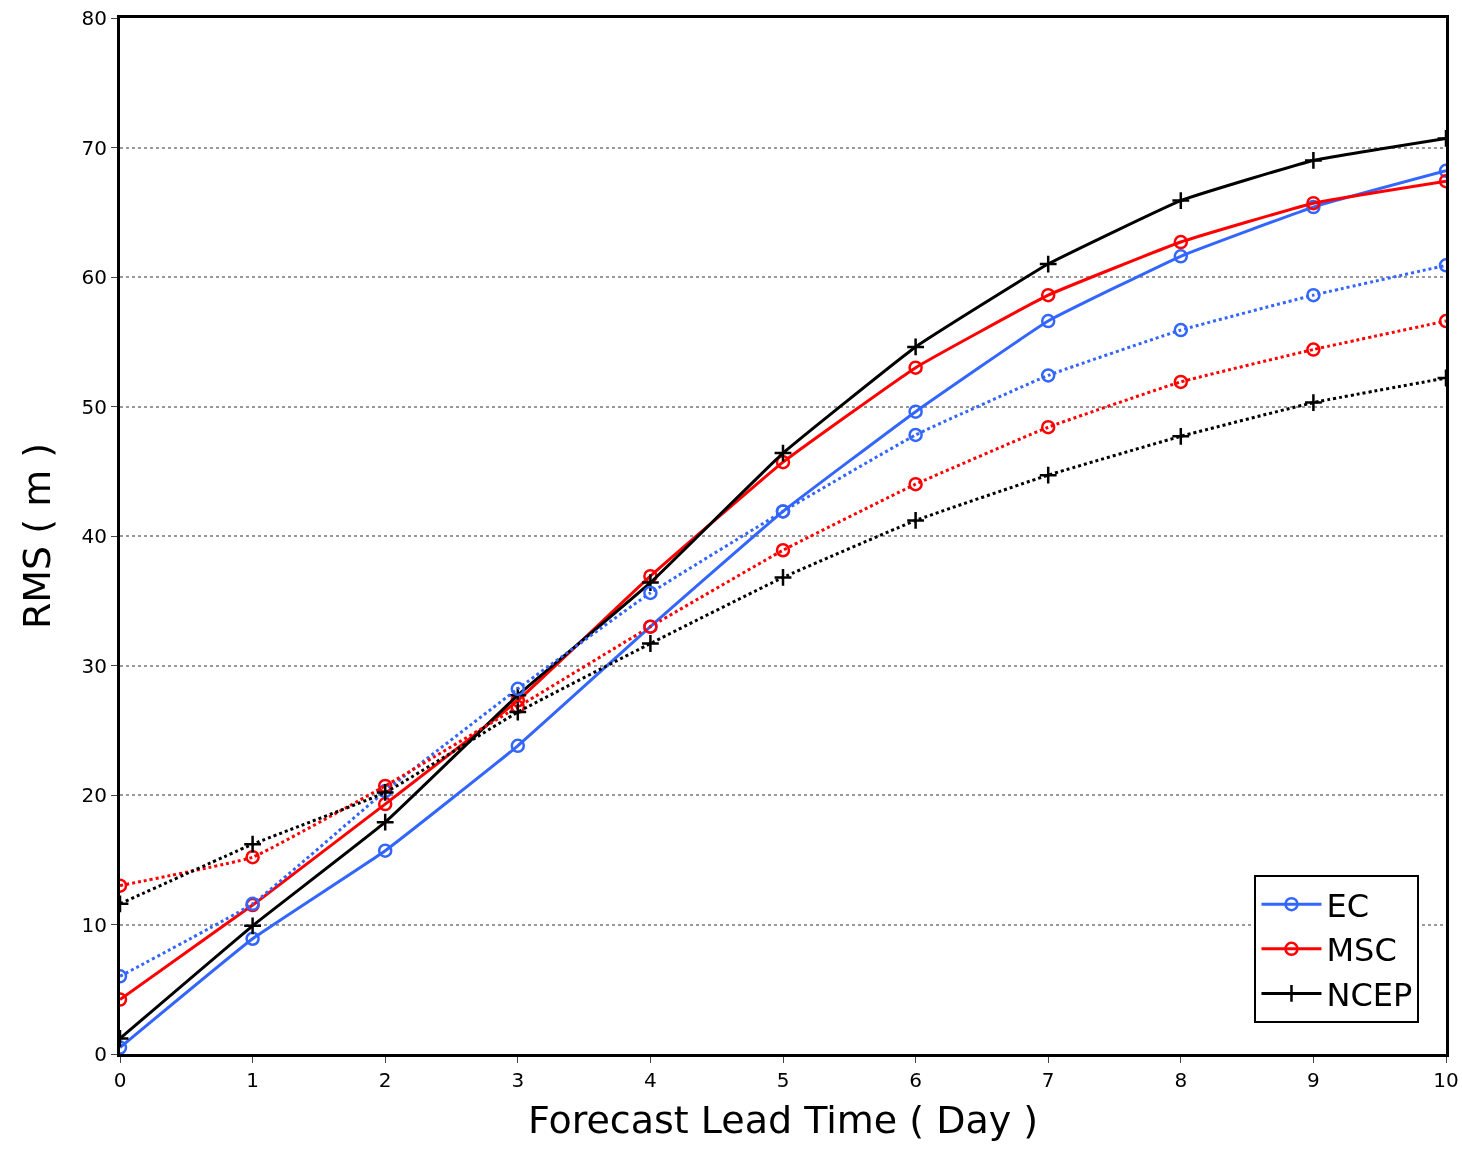 Image resolution: width=1462 pixels, height=1154 pixels. Describe the element at coordinates (1369, 994) in the screenshot. I see `legend-label: NCEP` at that location.